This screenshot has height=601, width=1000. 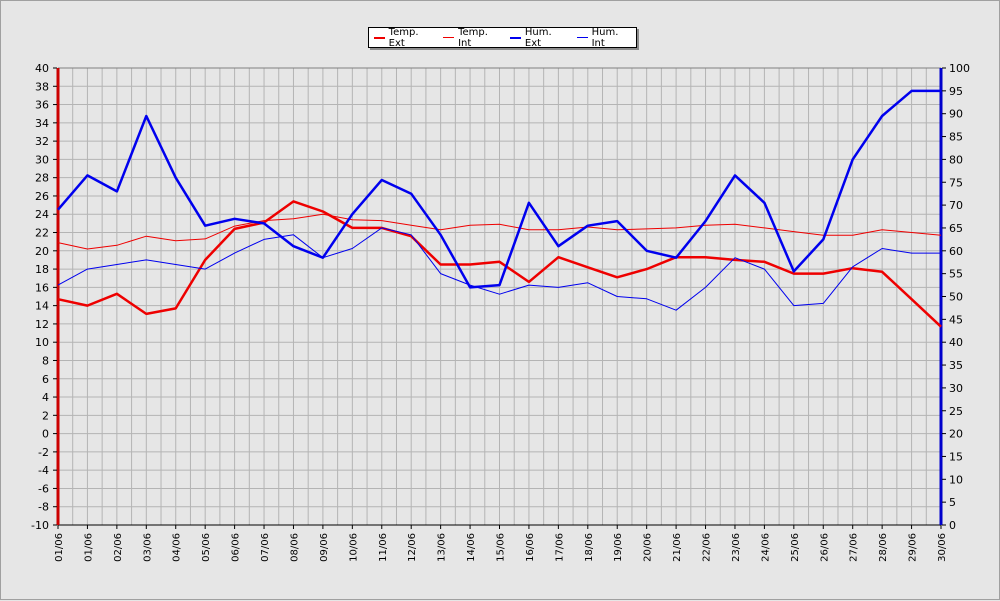 I want to click on y-left-tick-label: 36, so click(x=42, y=105).